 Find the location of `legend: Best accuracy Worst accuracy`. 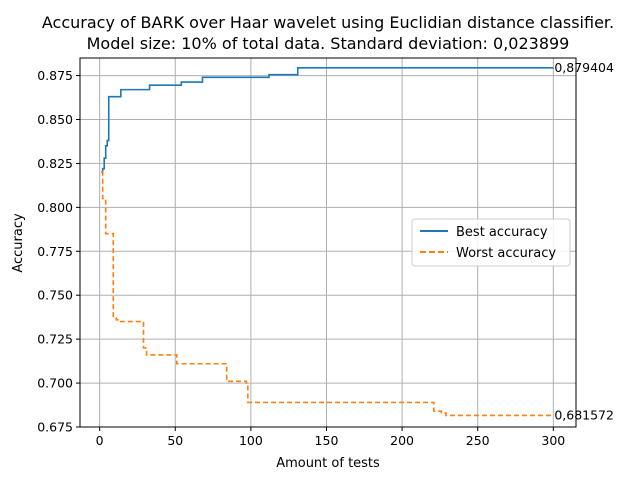

legend: Best accuracy Worst accuracy is located at coordinates (491, 242).